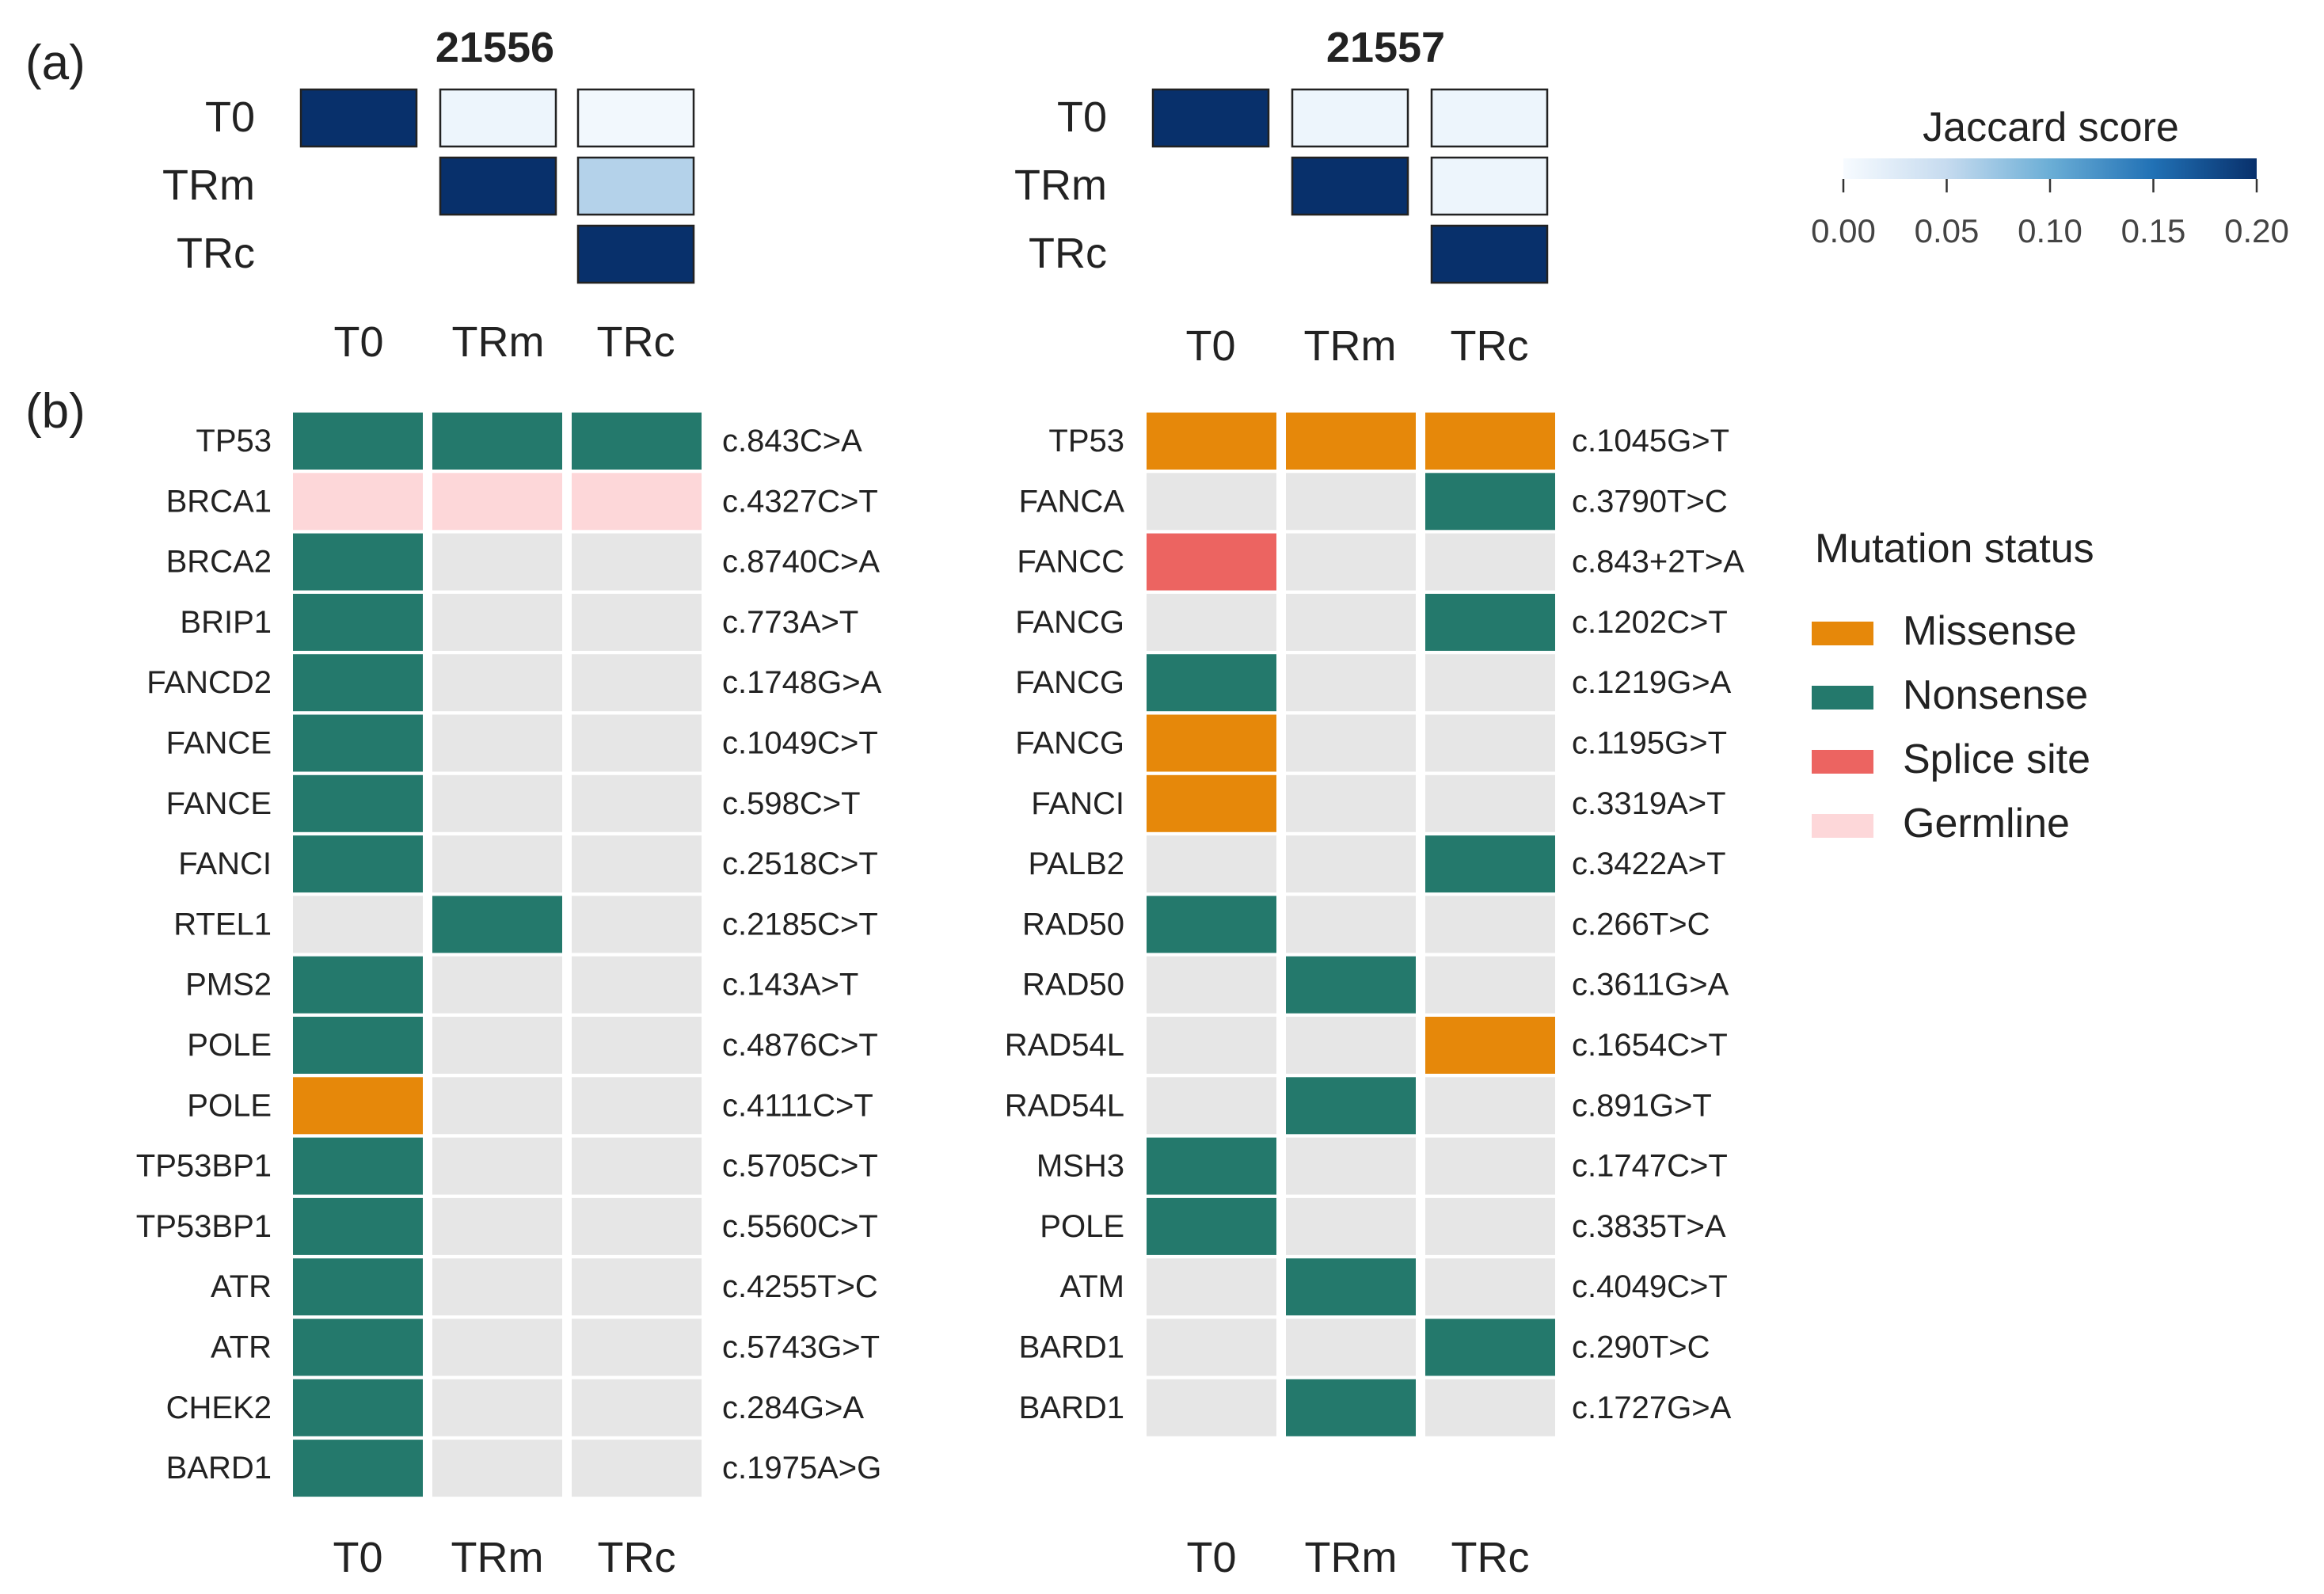 Image resolution: width=2324 pixels, height=1594 pixels. What do you see at coordinates (801, 562) in the screenshot?
I see `variant-label: c.8740C>A` at bounding box center [801, 562].